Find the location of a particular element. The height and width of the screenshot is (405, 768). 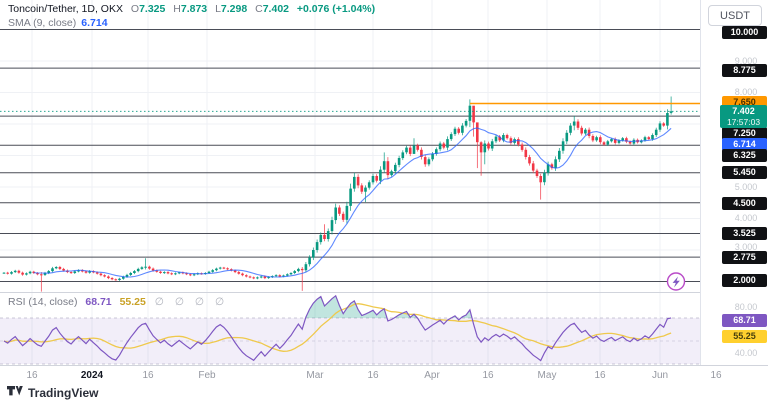

price-label-5-000: 5.000 is located at coordinates (746, 186).